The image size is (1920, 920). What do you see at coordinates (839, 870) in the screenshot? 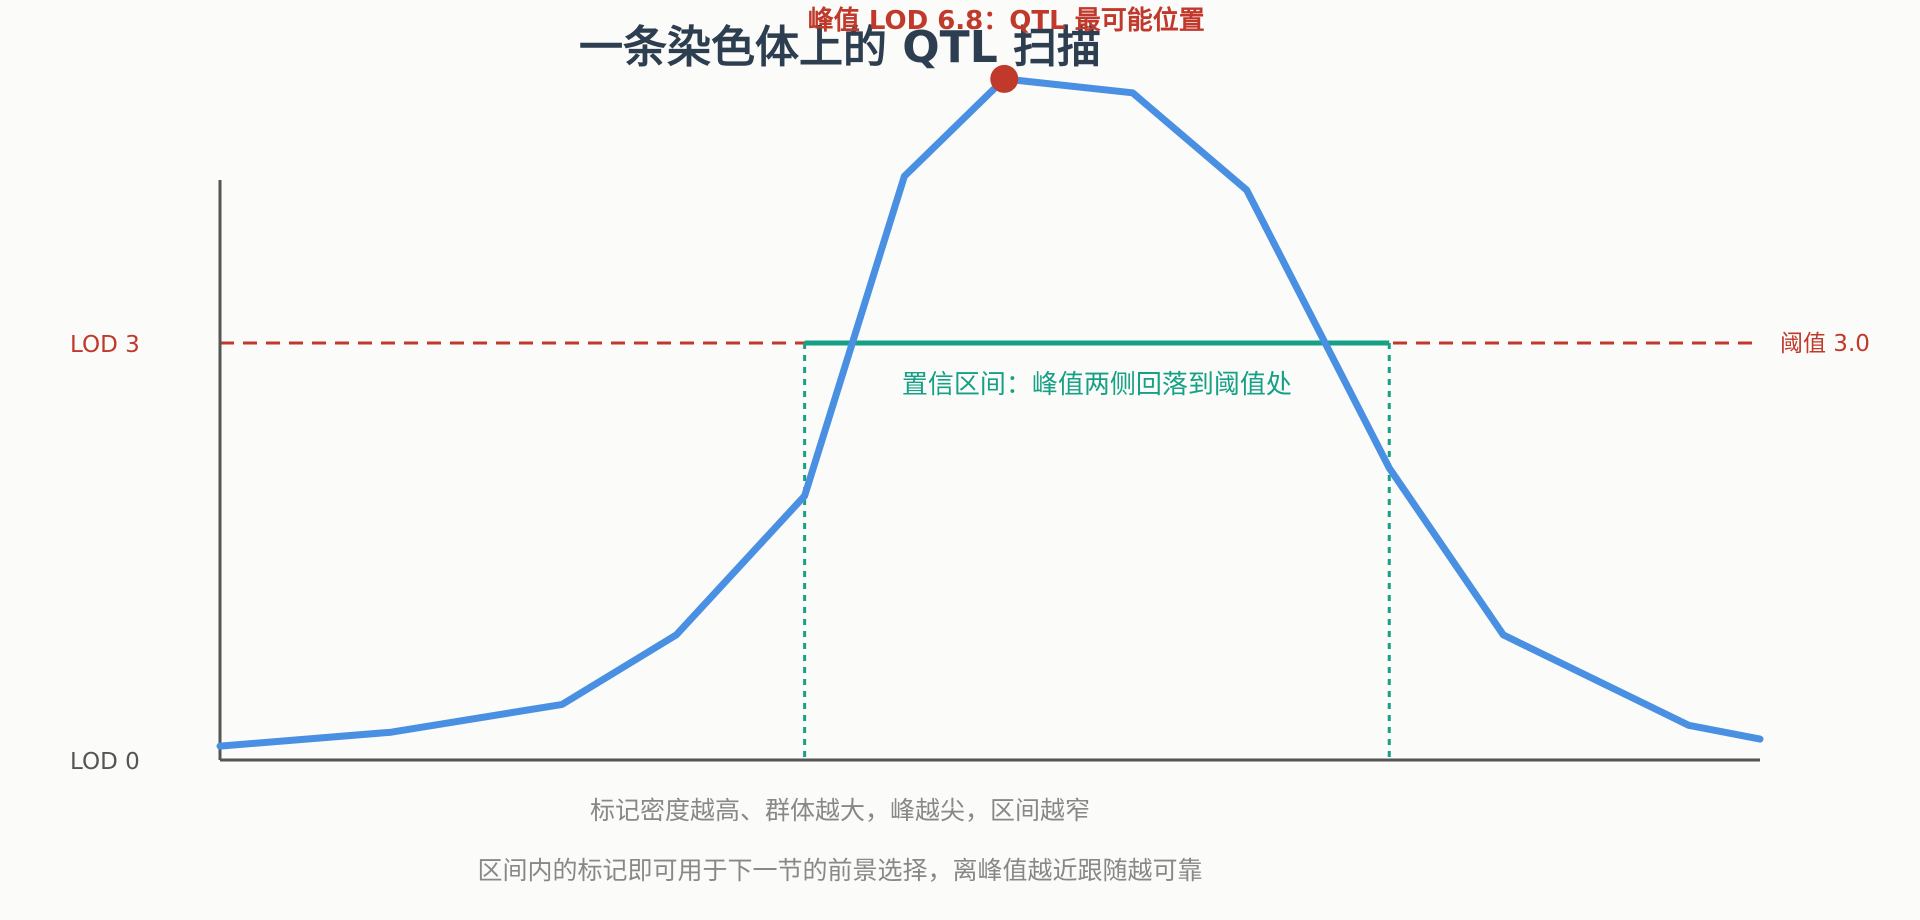
I see `caption-line: 区间内的标记即可用于下一节的前景选择，离峰值越近跟随越可靠` at bounding box center [839, 870].